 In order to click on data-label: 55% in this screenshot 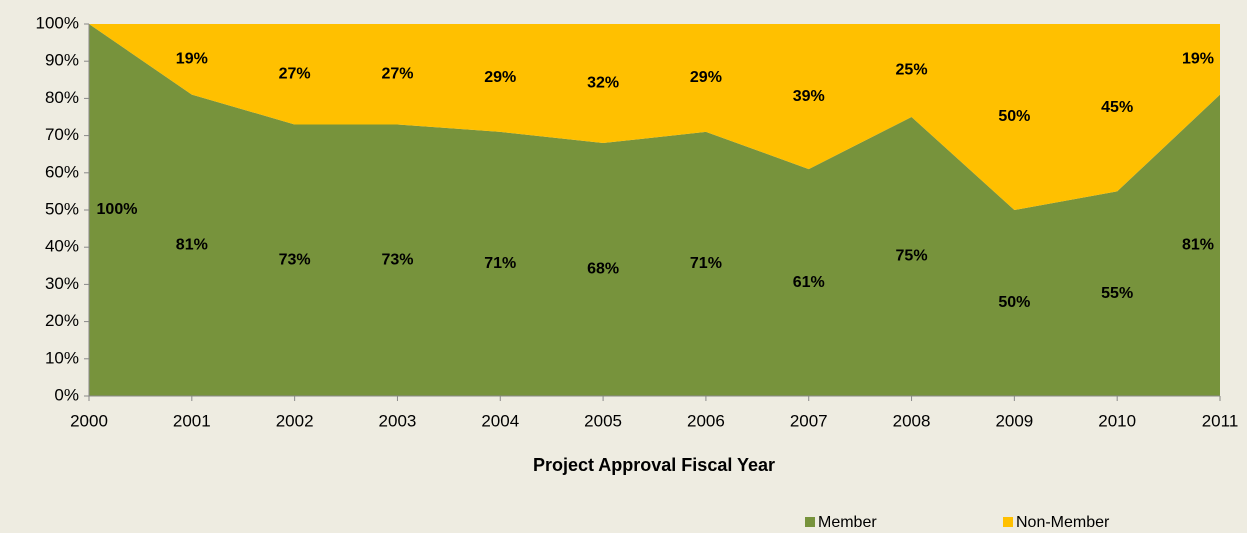, I will do `click(1117, 293)`.